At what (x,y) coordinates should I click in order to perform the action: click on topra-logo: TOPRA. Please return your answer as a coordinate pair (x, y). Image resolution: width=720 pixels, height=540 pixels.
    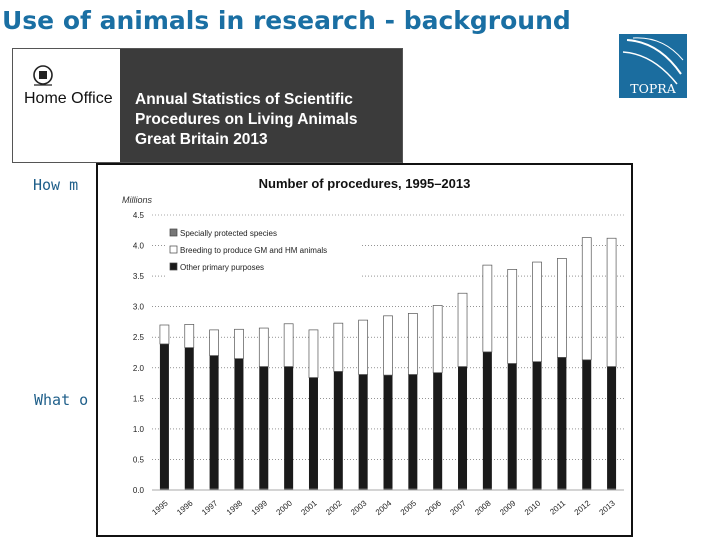
    Looking at the image, I should click on (653, 66).